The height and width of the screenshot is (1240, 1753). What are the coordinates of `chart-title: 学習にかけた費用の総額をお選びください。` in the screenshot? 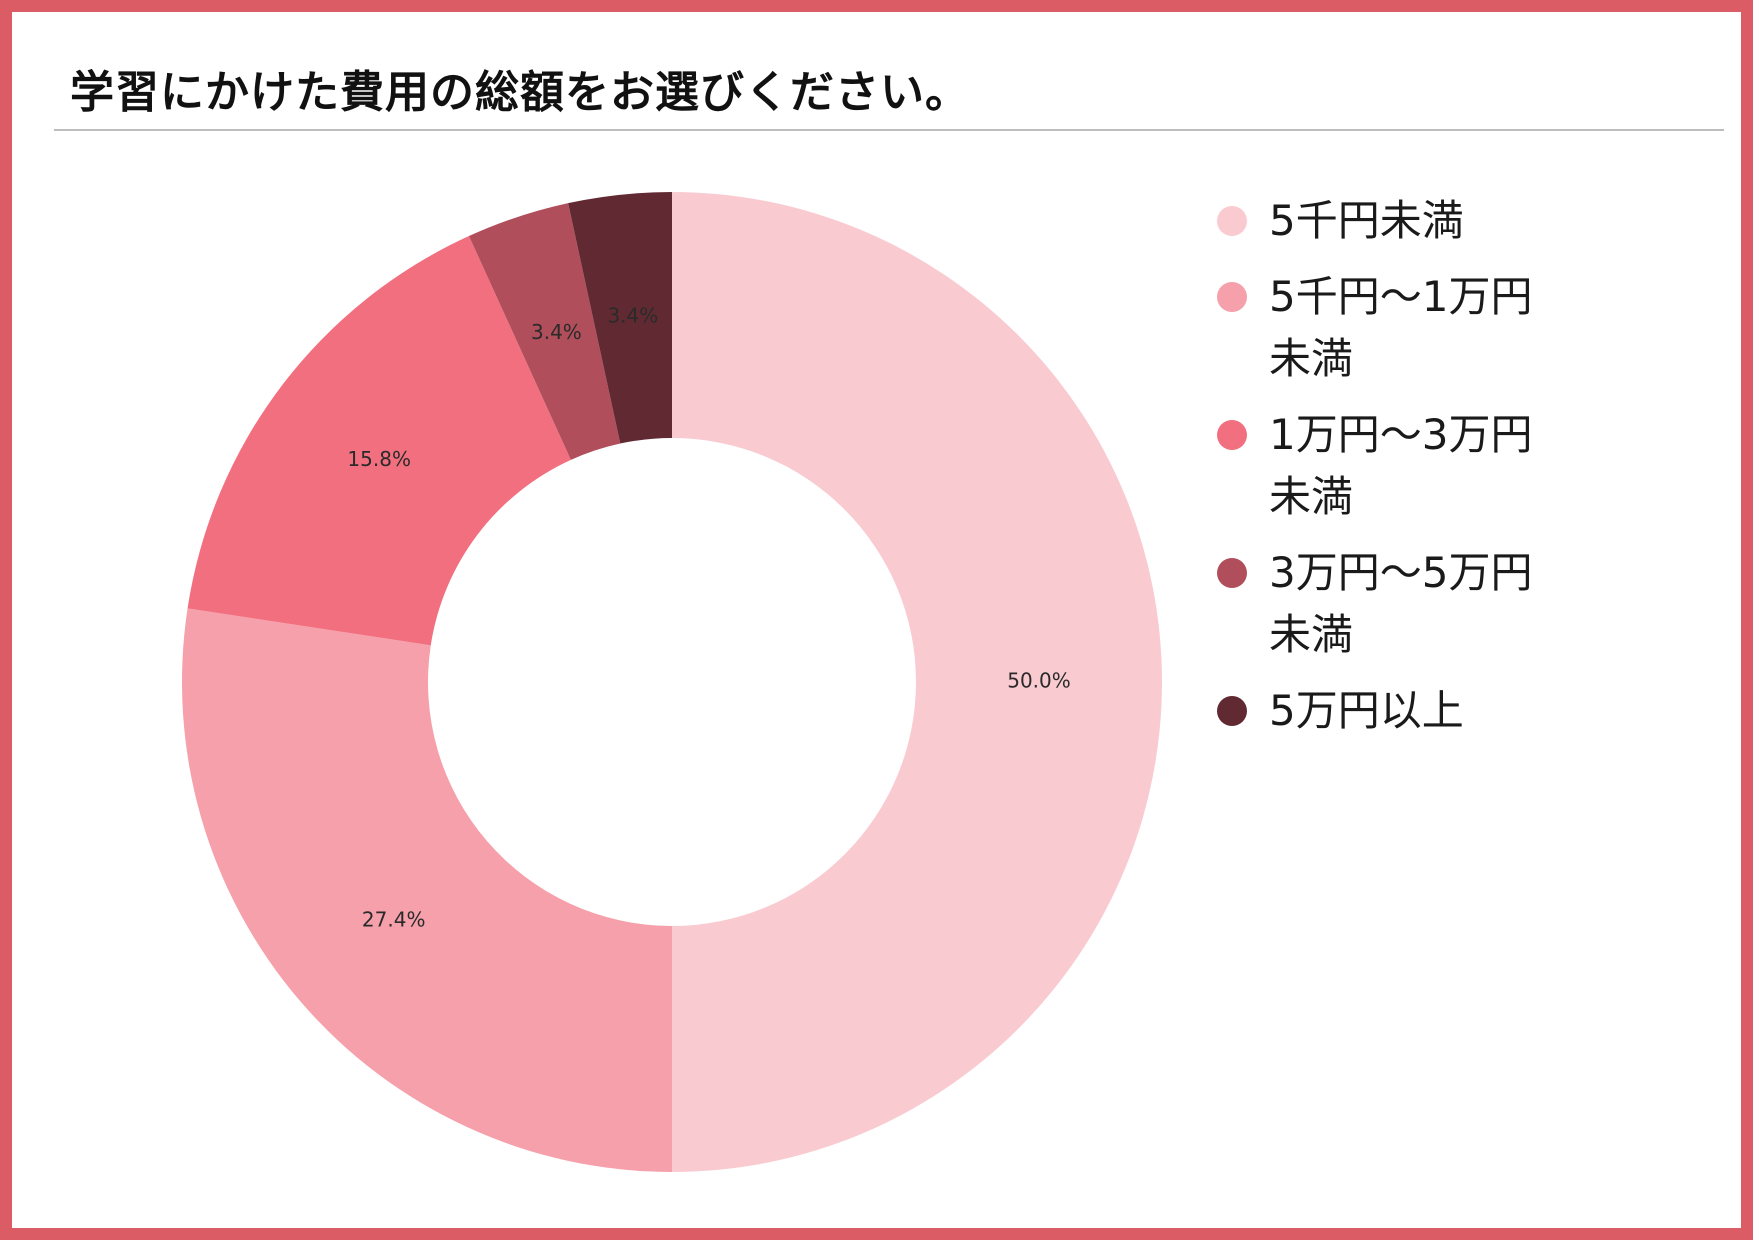 It's located at (520, 92).